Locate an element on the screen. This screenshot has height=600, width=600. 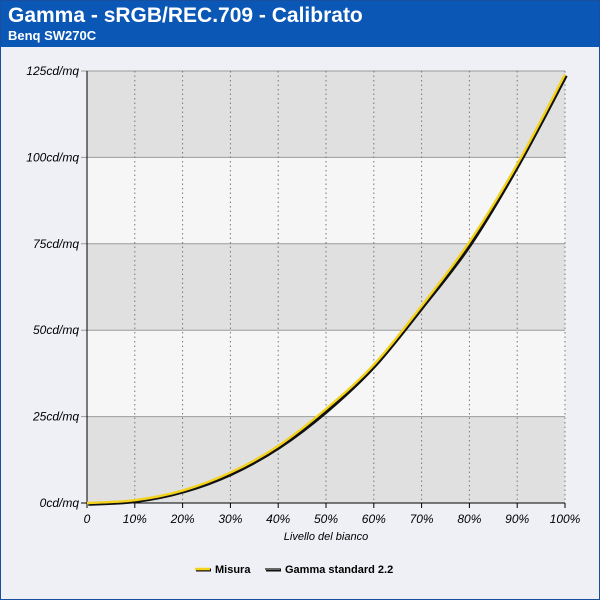
x-tick-label-5: 50% is located at coordinates (326, 519).